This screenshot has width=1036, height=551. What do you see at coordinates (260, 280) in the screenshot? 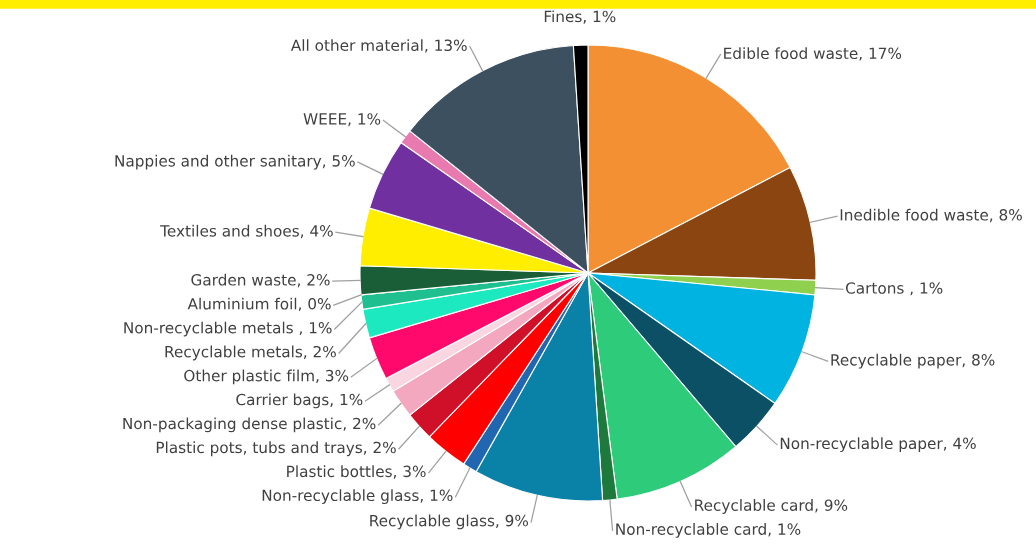
I see `slice-label: Garden waste, 2%` at bounding box center [260, 280].